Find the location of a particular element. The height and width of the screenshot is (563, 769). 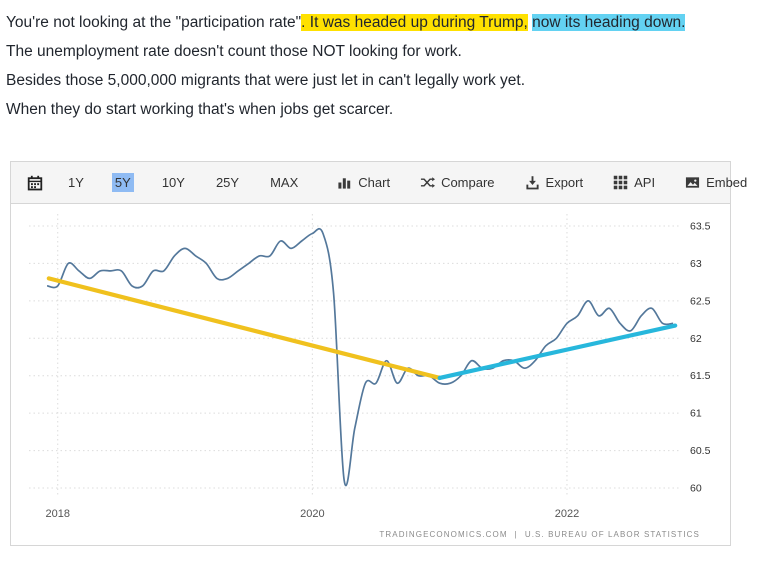

y-axis-label: 63 is located at coordinates (696, 264).